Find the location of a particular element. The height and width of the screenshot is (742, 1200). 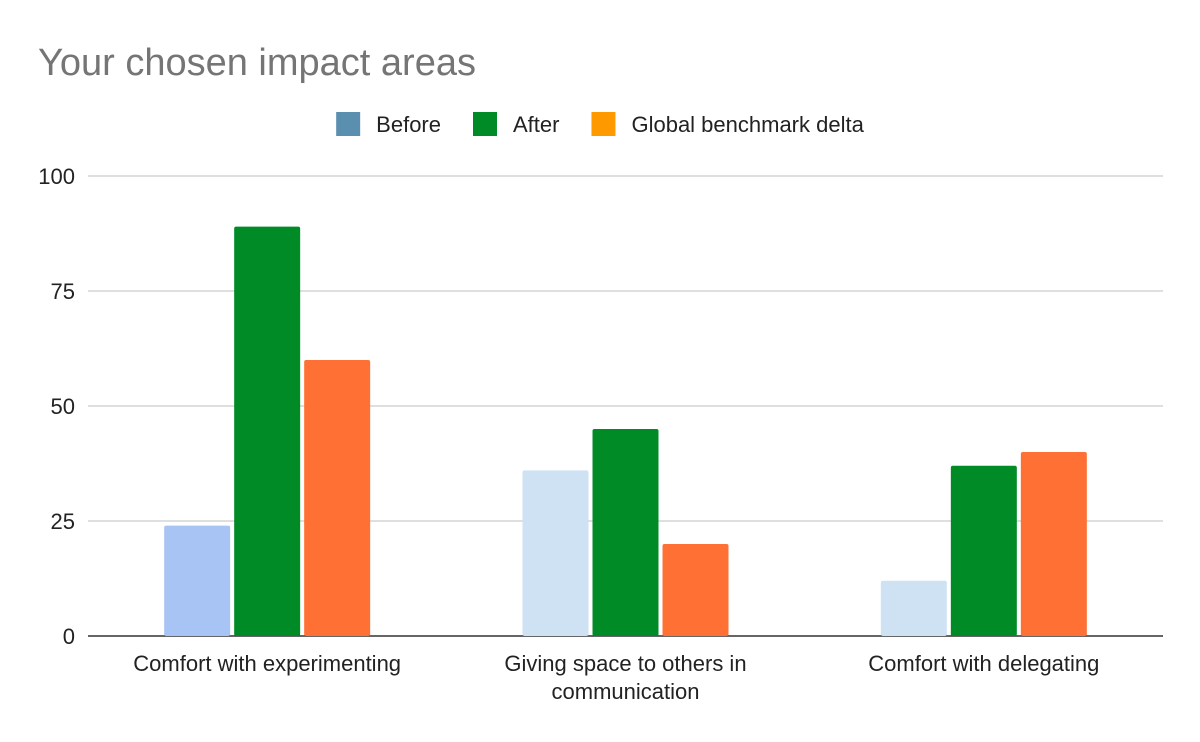

legend-label: Global benchmark delta is located at coordinates (747, 124).